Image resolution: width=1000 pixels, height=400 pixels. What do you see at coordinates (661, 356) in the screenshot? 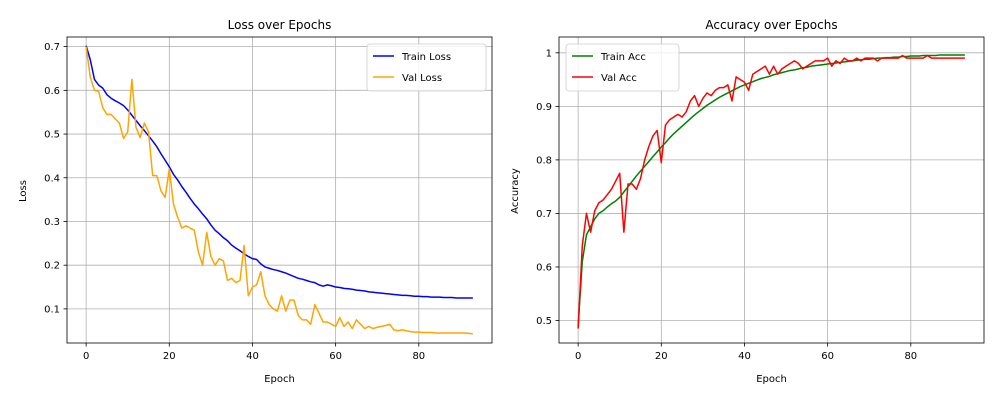
I see `accuracy-xtick-label: 20` at bounding box center [661, 356].